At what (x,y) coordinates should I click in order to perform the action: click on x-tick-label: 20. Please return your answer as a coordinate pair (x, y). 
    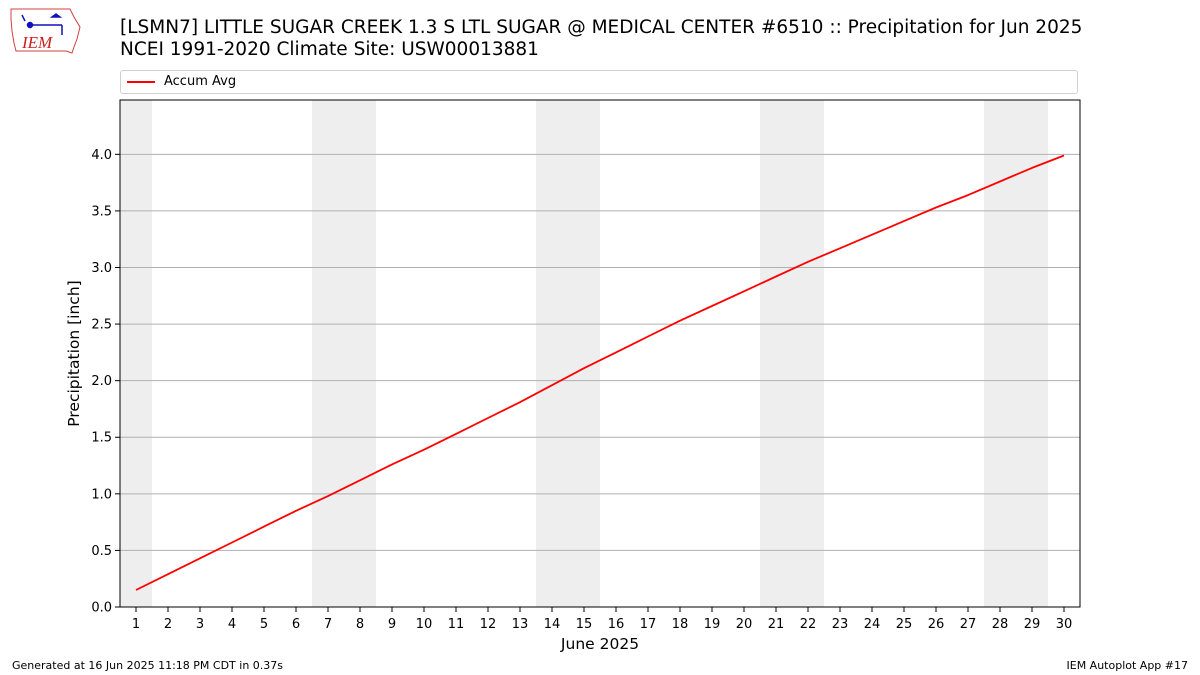
    Looking at the image, I should click on (744, 624).